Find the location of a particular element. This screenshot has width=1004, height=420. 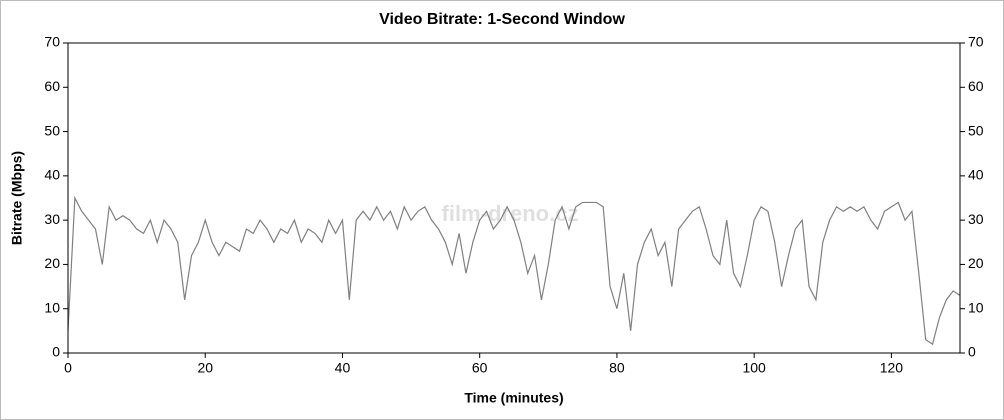

y-tick-label: 70 is located at coordinates (52, 42).